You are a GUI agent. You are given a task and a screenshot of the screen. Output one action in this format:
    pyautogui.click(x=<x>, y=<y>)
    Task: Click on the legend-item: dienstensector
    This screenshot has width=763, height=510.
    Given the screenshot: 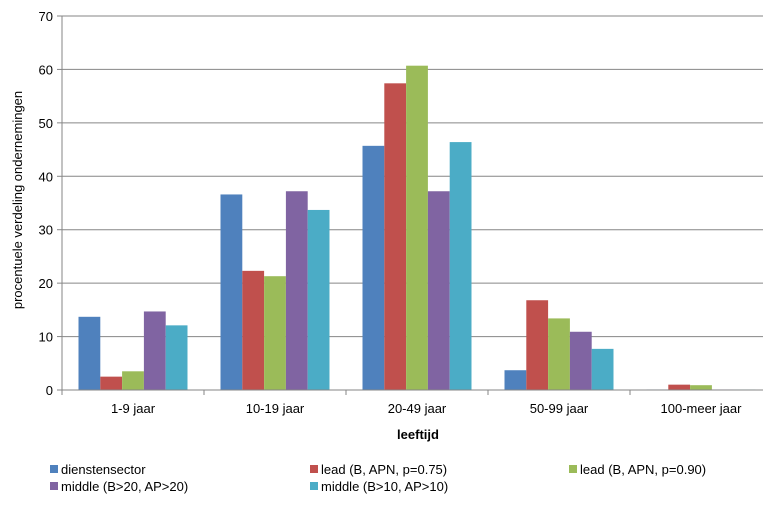 What is the action you would take?
    pyautogui.click(x=98, y=469)
    